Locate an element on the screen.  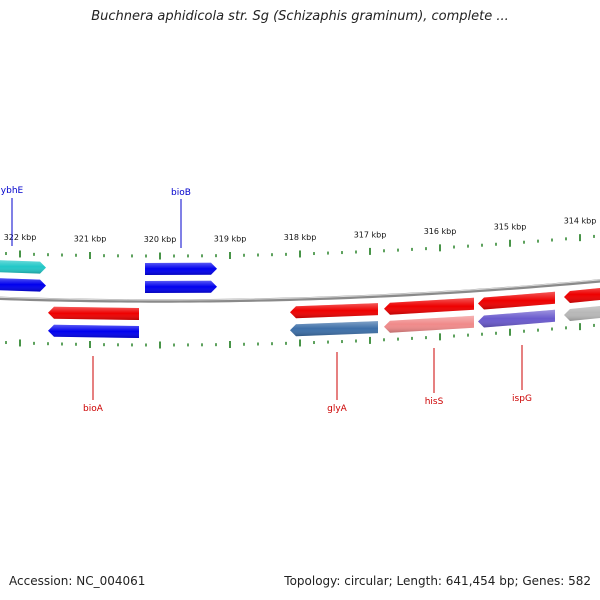
gene-label-hisS: hisS is located at coordinates (434, 402).